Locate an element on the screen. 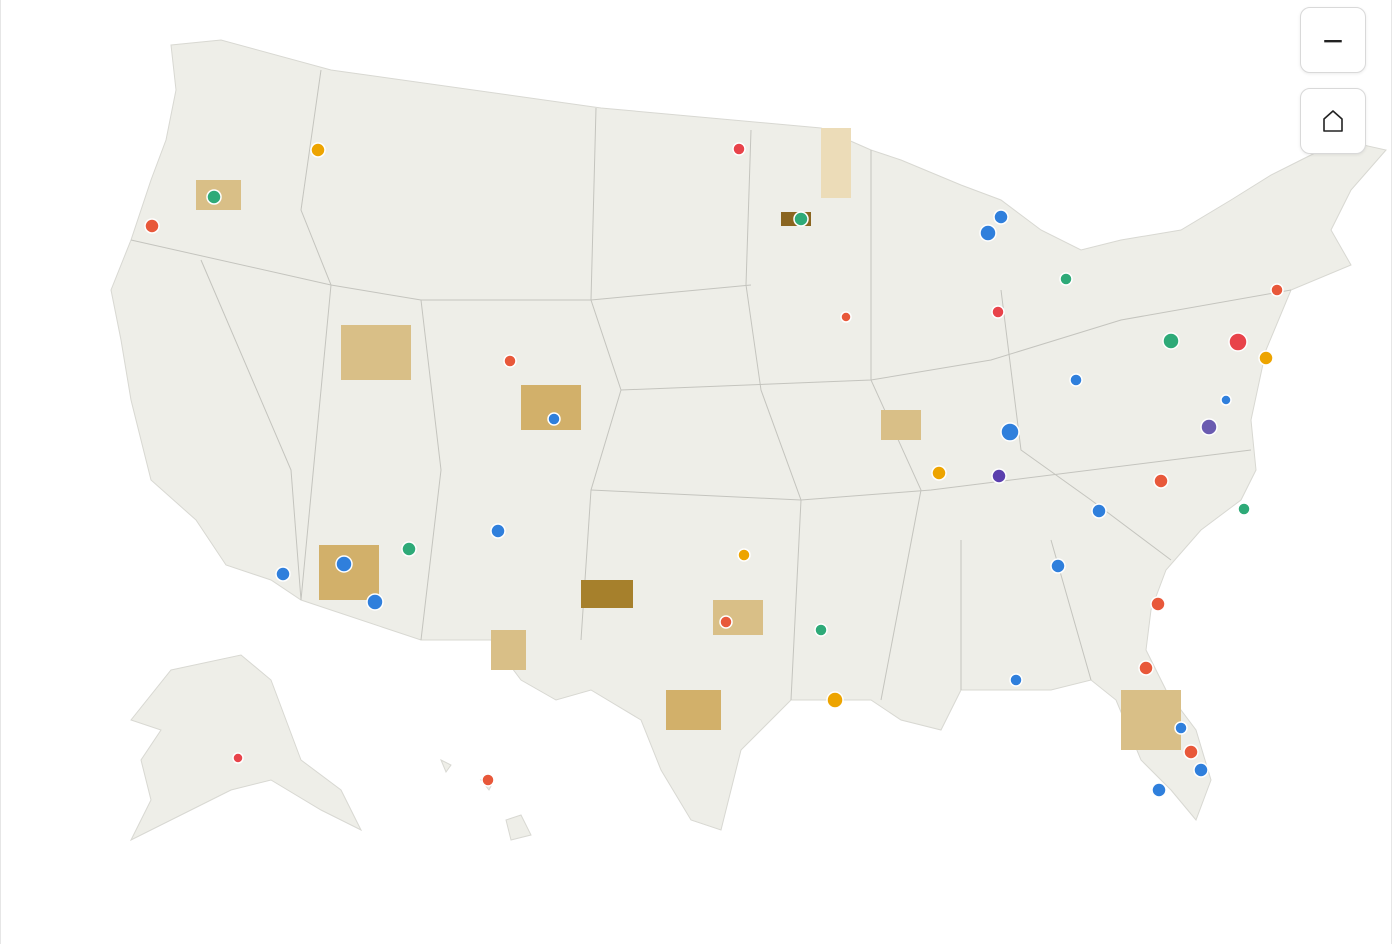 This screenshot has height=944, width=1392. alaska is located at coordinates (246, 748).